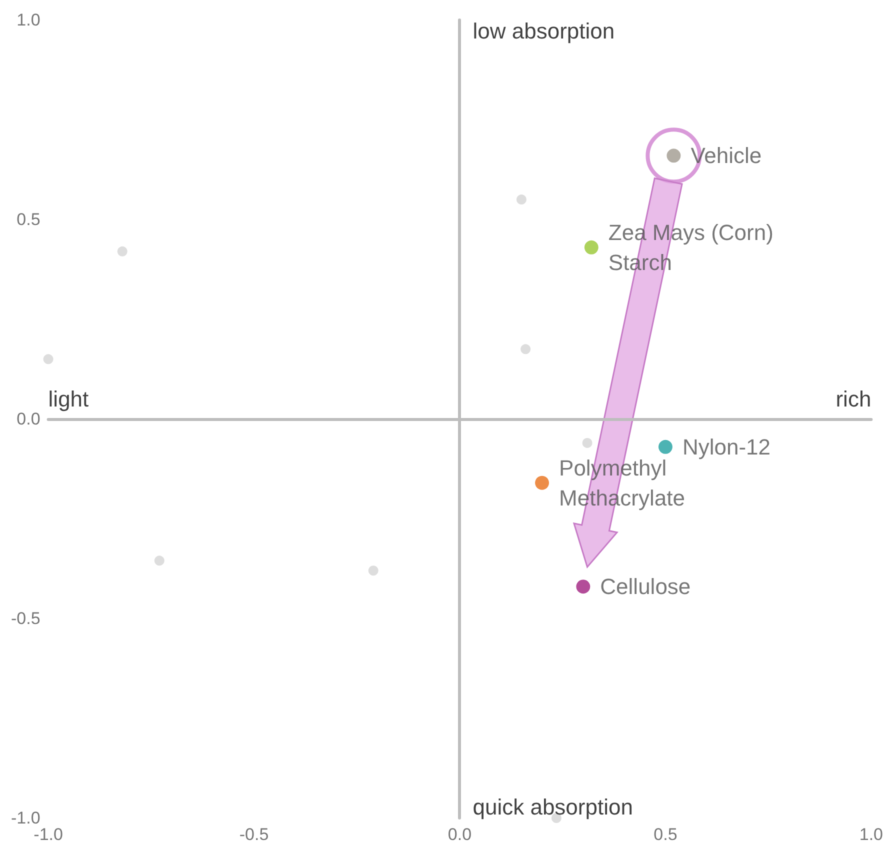  Describe the element at coordinates (726, 447) in the screenshot. I see `series-label: Nylon-12` at that location.